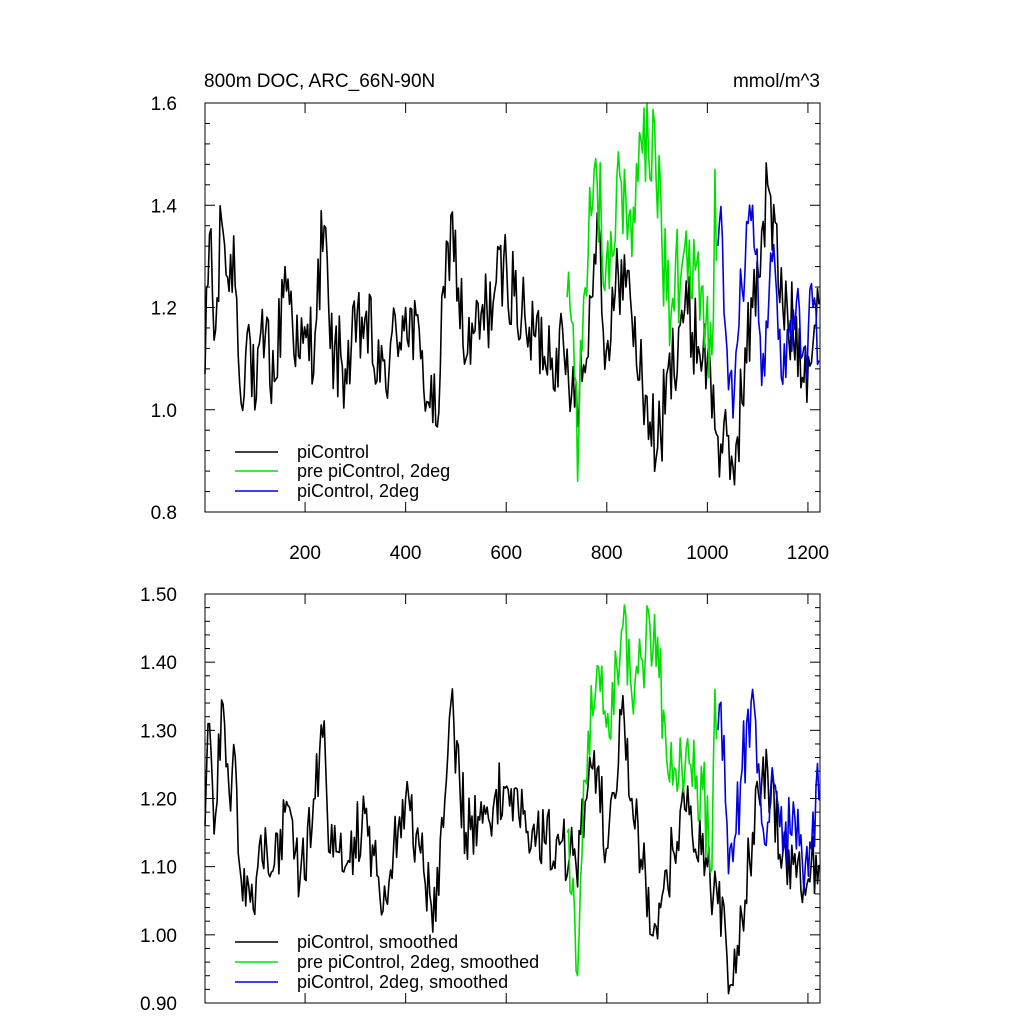  Describe the element at coordinates (319, 81) in the screenshot. I see `chart-title: 800m DOC, ARC_66N-90N` at that location.